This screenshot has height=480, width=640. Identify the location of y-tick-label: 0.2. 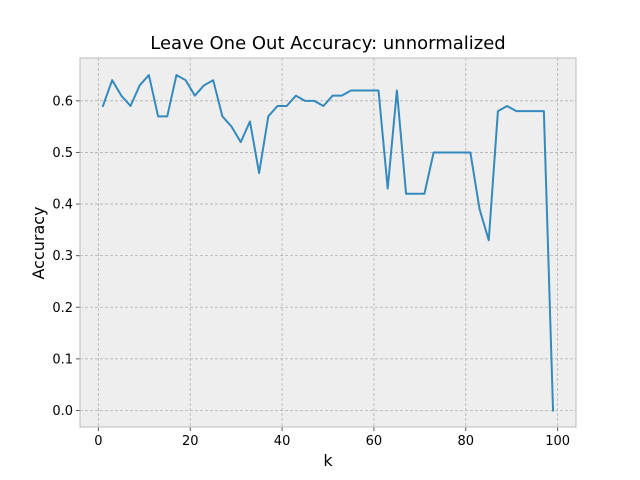
(62, 308).